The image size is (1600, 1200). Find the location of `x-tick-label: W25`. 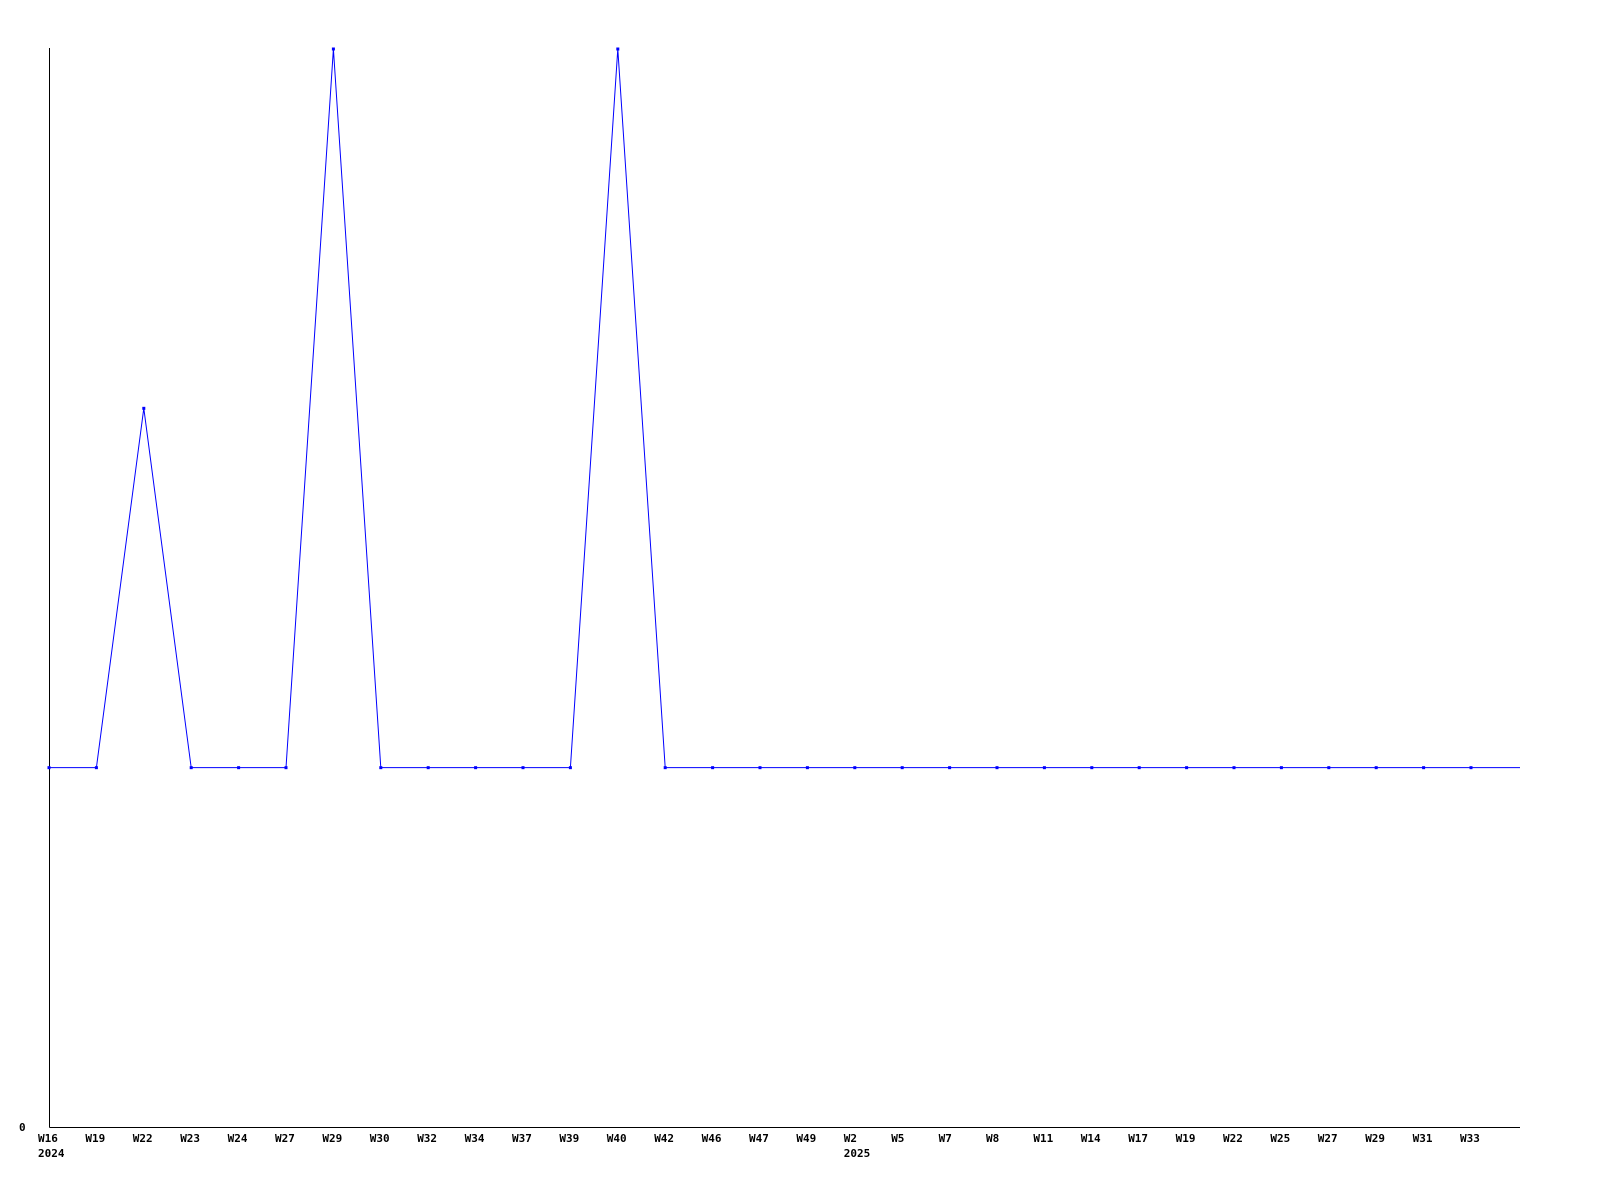

x-tick-label: W25 is located at coordinates (1280, 1138).